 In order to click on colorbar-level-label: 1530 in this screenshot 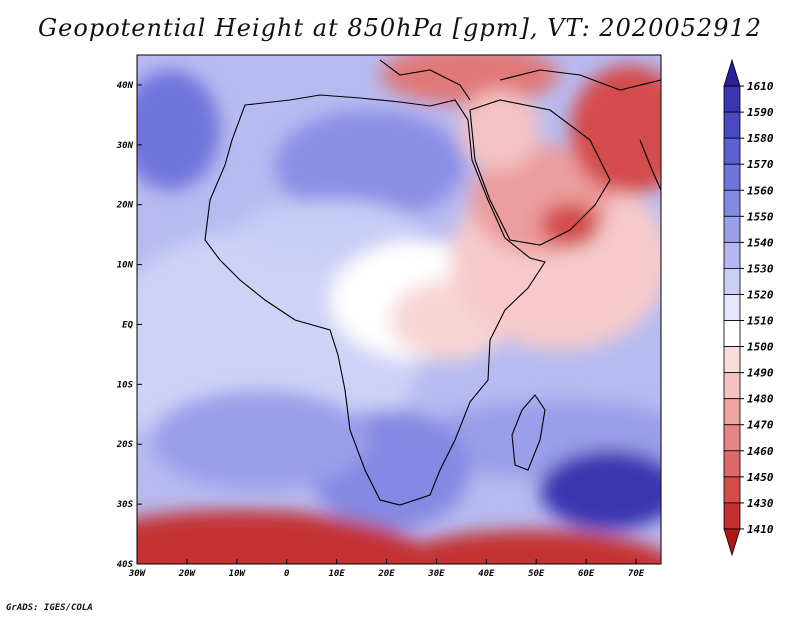, I will do `click(760, 268)`.